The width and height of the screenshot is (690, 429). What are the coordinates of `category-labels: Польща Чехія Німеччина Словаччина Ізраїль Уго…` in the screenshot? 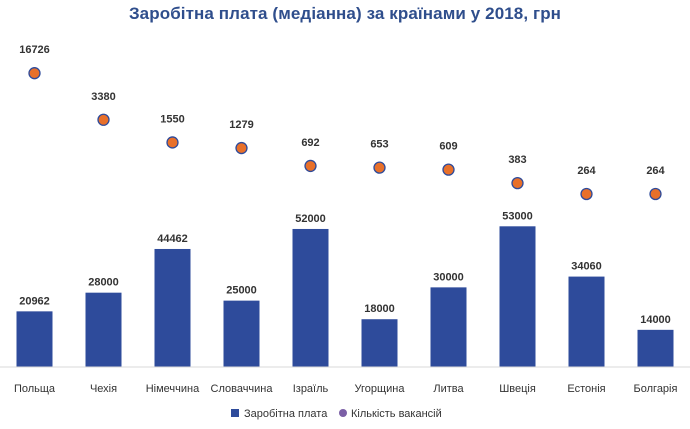 It's located at (346, 389).